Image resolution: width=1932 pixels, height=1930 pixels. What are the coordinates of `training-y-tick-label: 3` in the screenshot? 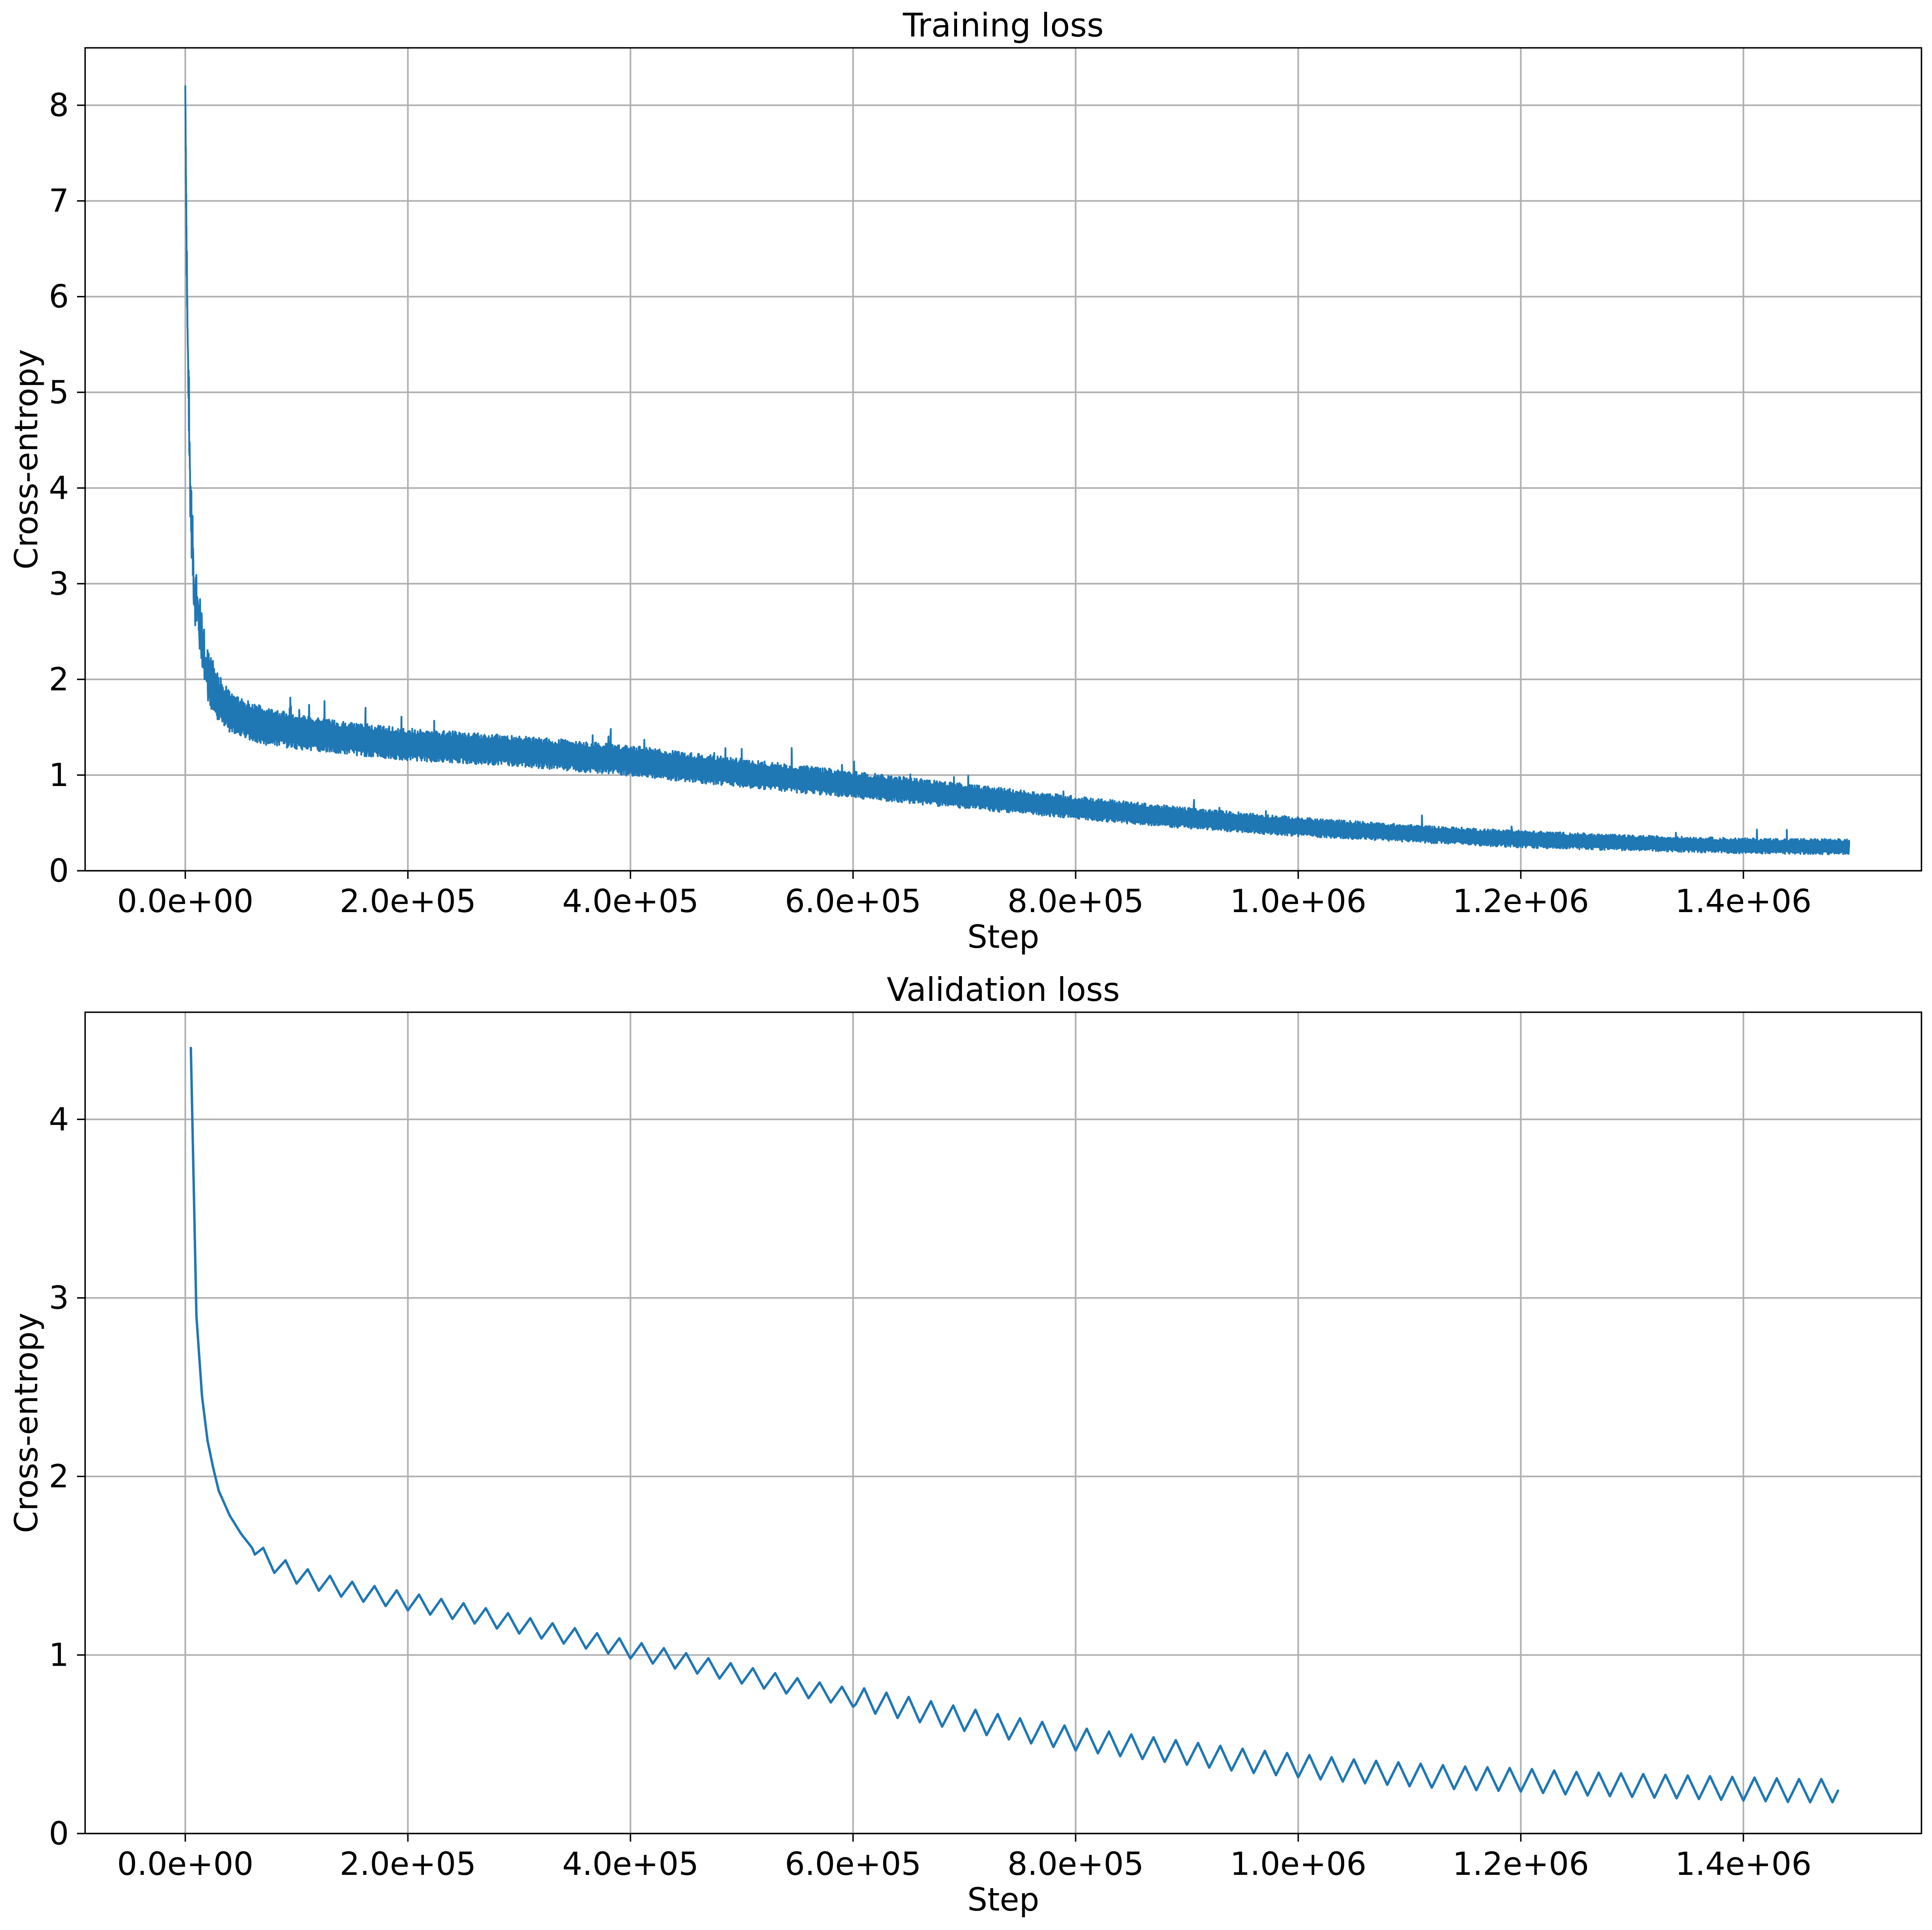 It's located at (59, 584).